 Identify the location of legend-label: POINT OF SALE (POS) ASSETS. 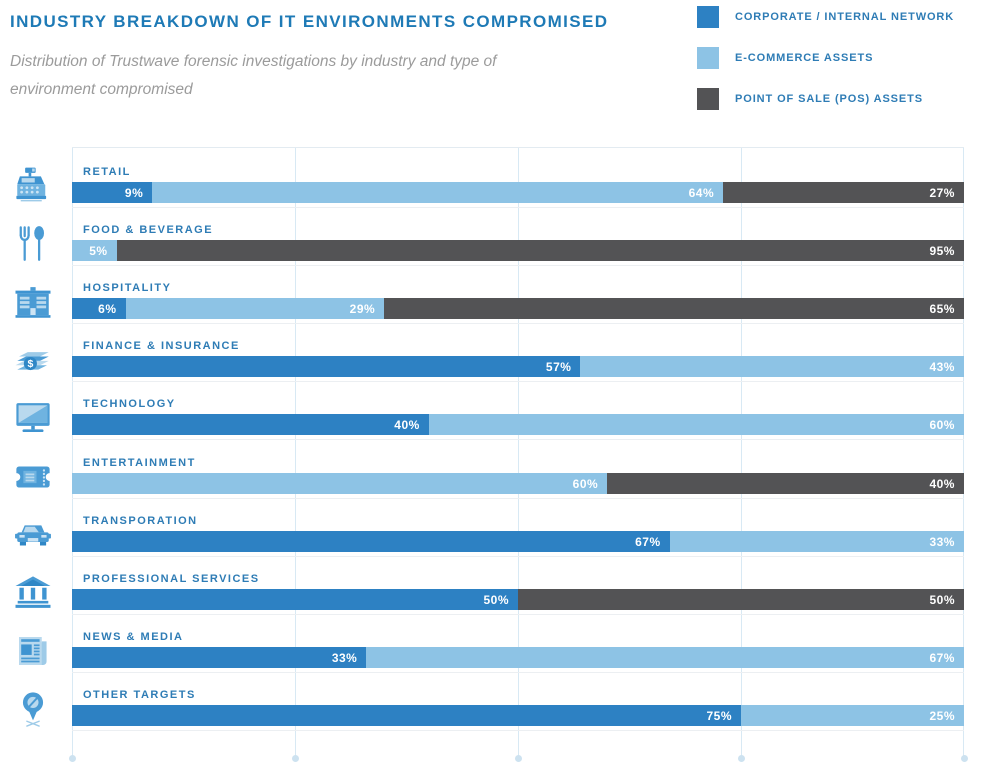
(829, 99).